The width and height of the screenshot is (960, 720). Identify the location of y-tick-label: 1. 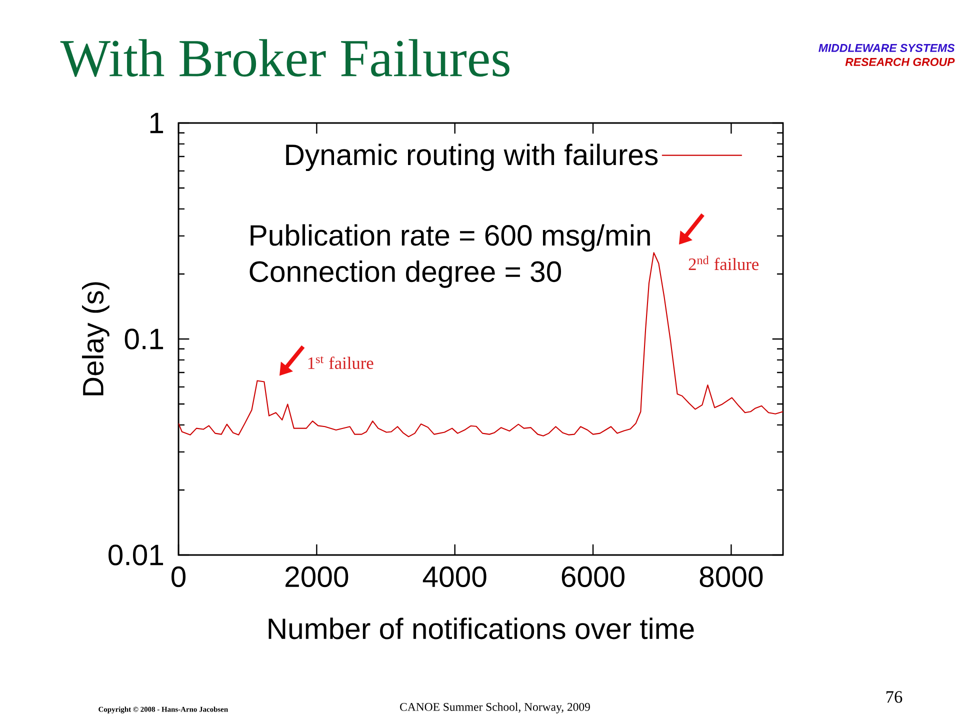
(157, 123).